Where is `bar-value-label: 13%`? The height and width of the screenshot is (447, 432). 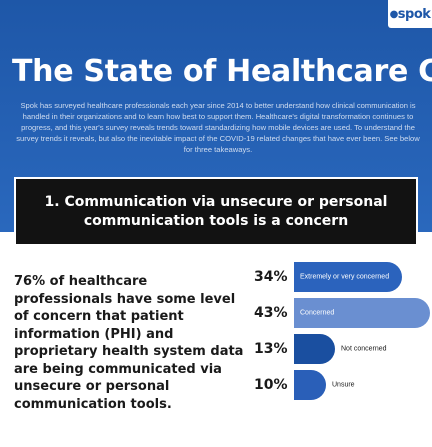 bar-value-label: 13% is located at coordinates (271, 349).